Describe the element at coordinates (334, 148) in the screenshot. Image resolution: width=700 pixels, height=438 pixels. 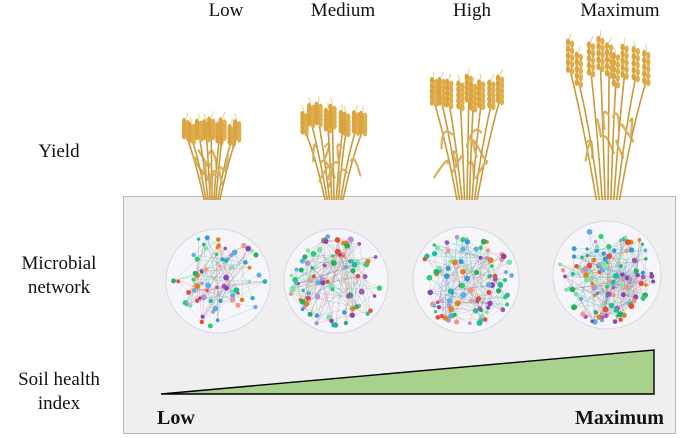
I see `wheat-bundle-icon` at that location.